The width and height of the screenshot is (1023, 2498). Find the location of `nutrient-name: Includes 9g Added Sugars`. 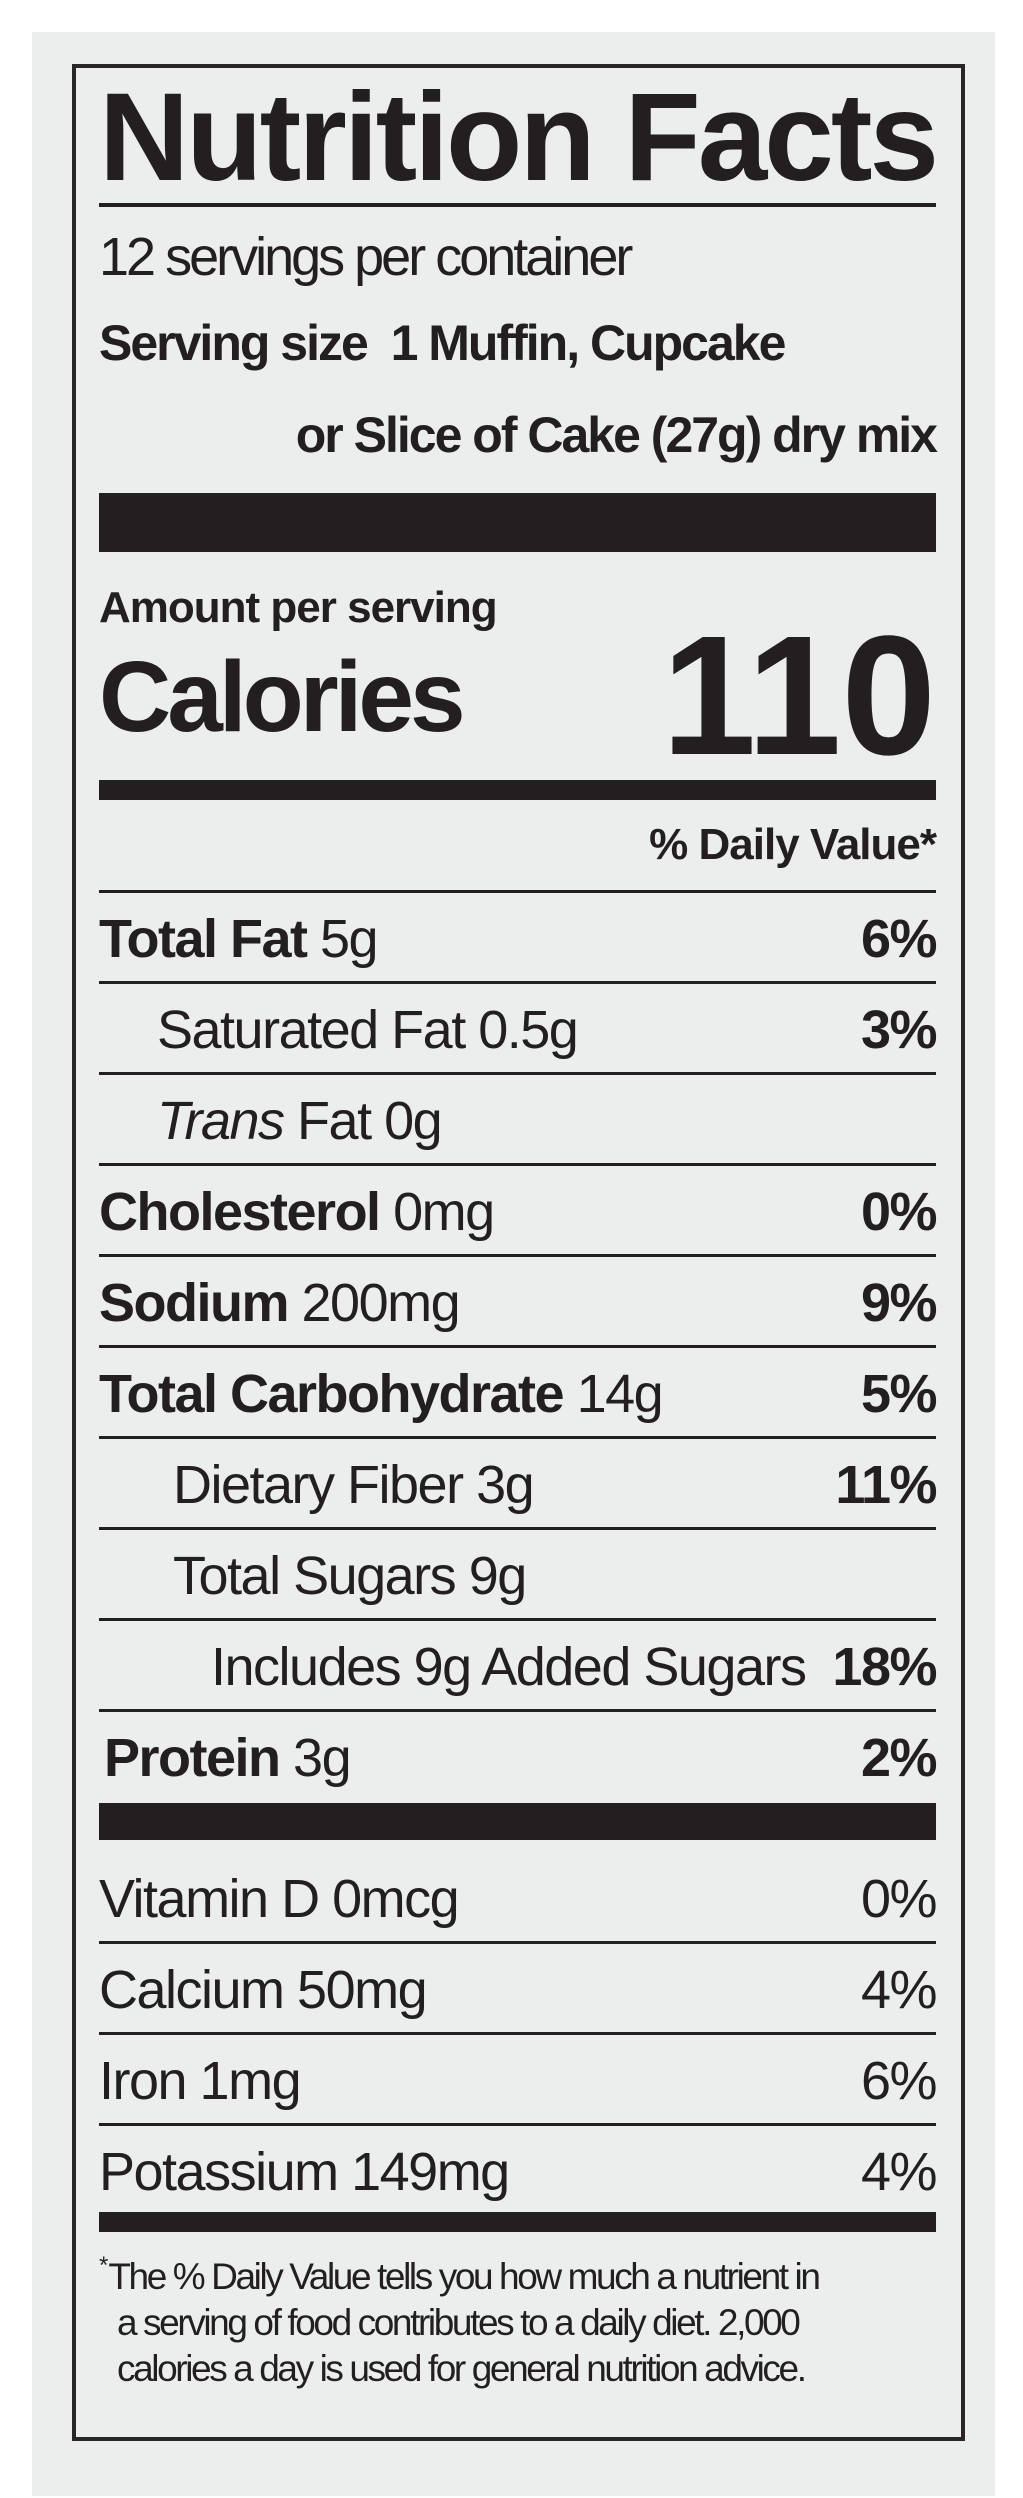

nutrient-name: Includes 9g Added Sugars is located at coordinates (509, 1667).